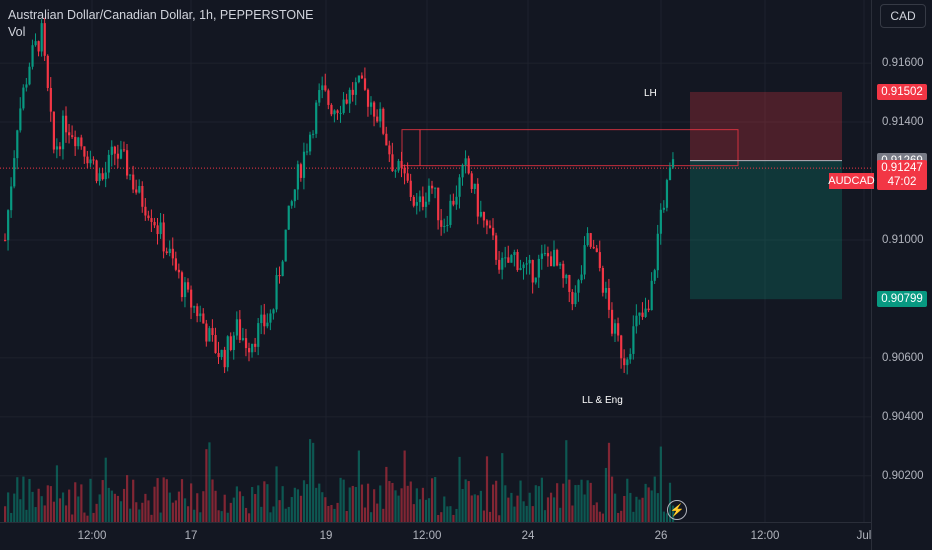 The width and height of the screenshot is (932, 550). I want to click on lightning-icon: ⚡, so click(677, 510).